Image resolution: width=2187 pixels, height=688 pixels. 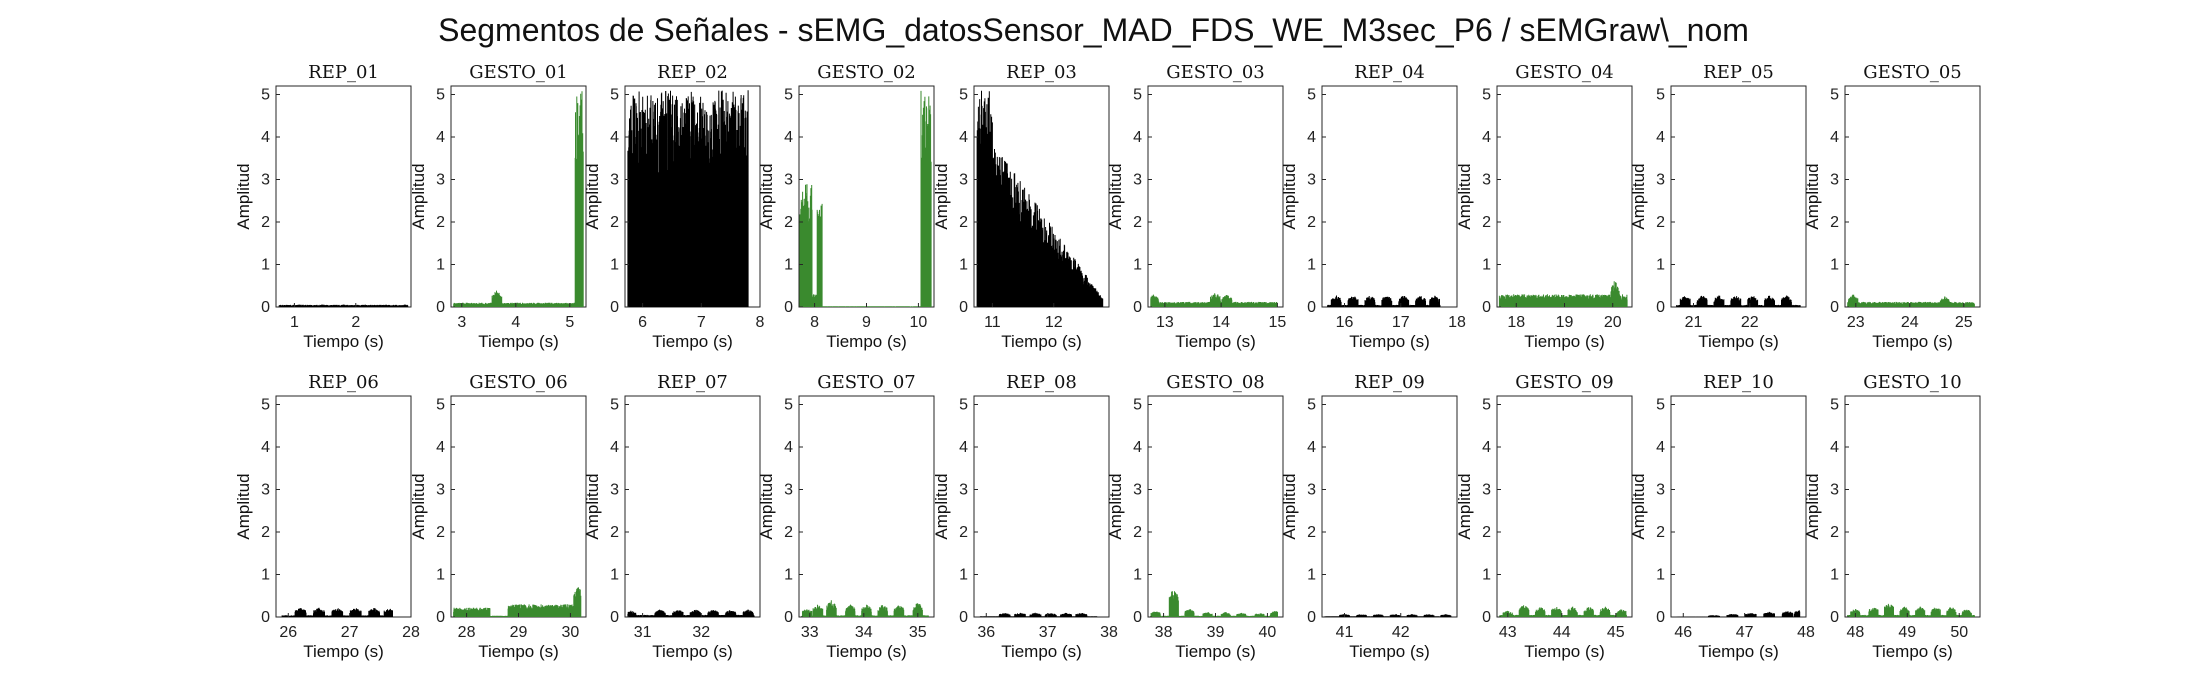 What do you see at coordinates (569, 322) in the screenshot?
I see `x-tick-label: 5` at bounding box center [569, 322].